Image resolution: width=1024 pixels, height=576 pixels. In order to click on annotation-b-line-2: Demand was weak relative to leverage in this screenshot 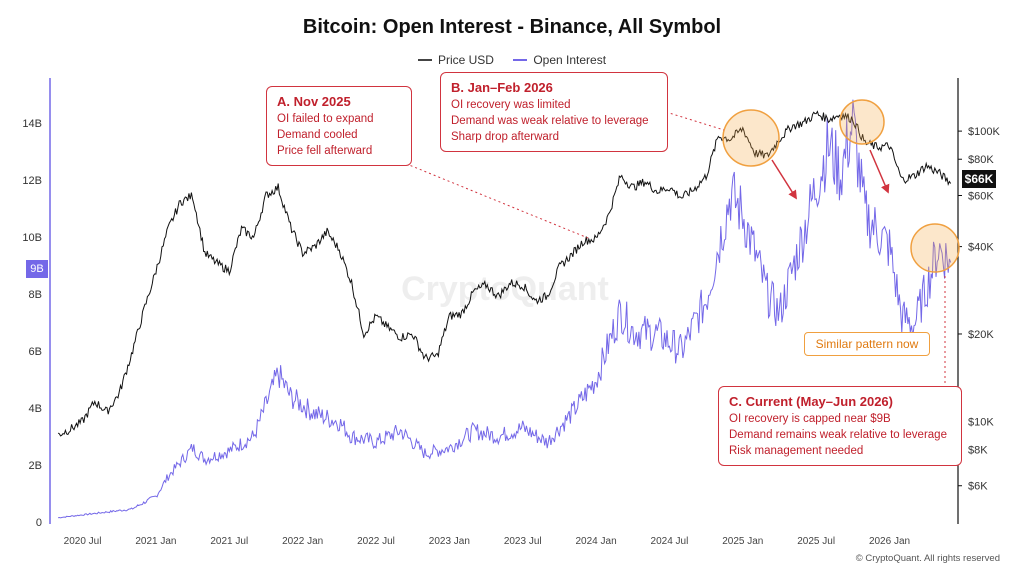, I will do `click(550, 121)`.